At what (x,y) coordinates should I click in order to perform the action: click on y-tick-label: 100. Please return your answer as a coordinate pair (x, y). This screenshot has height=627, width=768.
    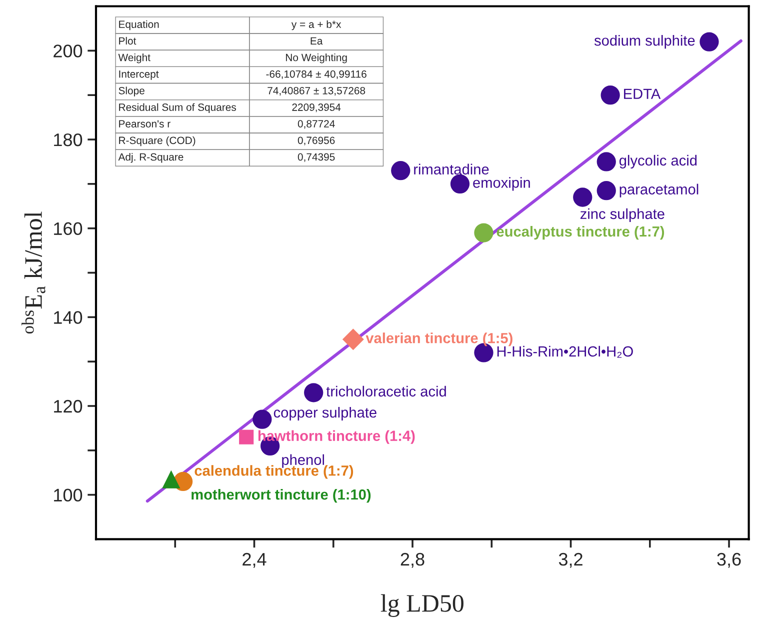
    Looking at the image, I should click on (68, 495).